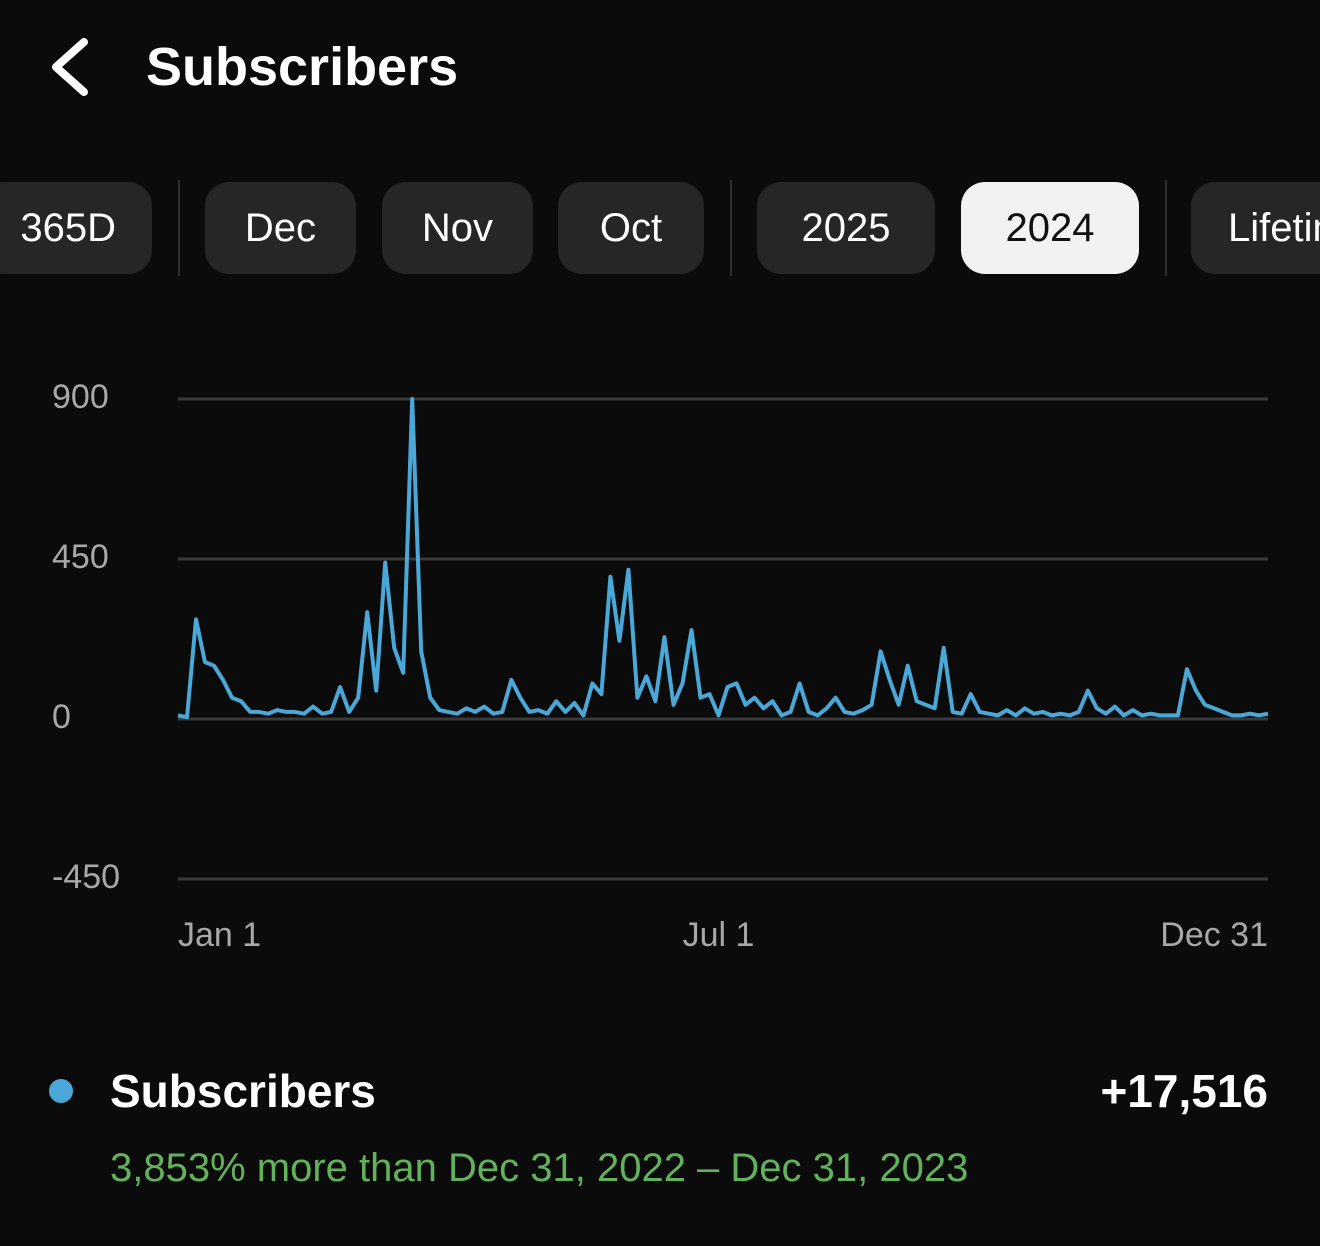 This screenshot has height=1246, width=1320. What do you see at coordinates (219, 935) in the screenshot?
I see `x-tick-label: Jan 1` at bounding box center [219, 935].